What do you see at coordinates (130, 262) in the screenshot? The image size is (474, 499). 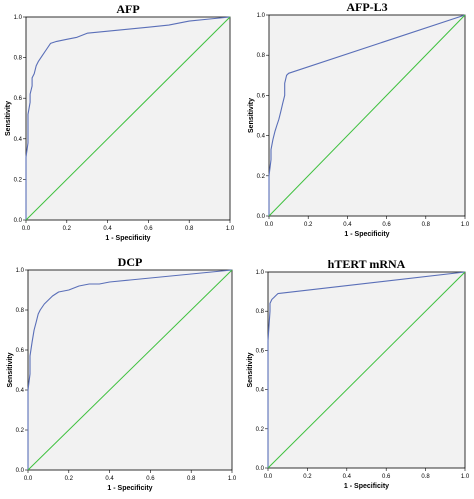 I see `chart-title: DCP` at bounding box center [130, 262].